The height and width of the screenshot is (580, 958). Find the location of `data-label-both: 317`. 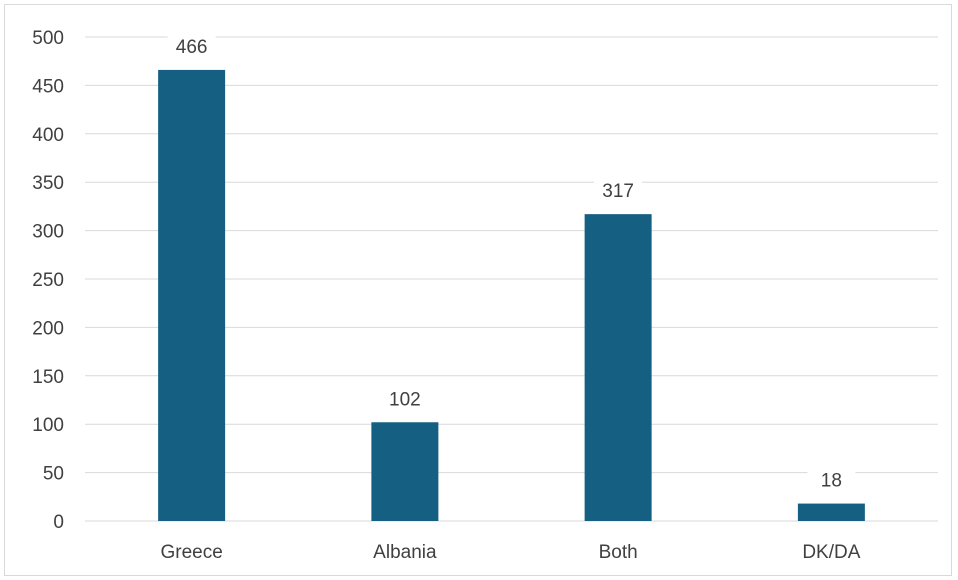

data-label-both: 317 is located at coordinates (618, 191).